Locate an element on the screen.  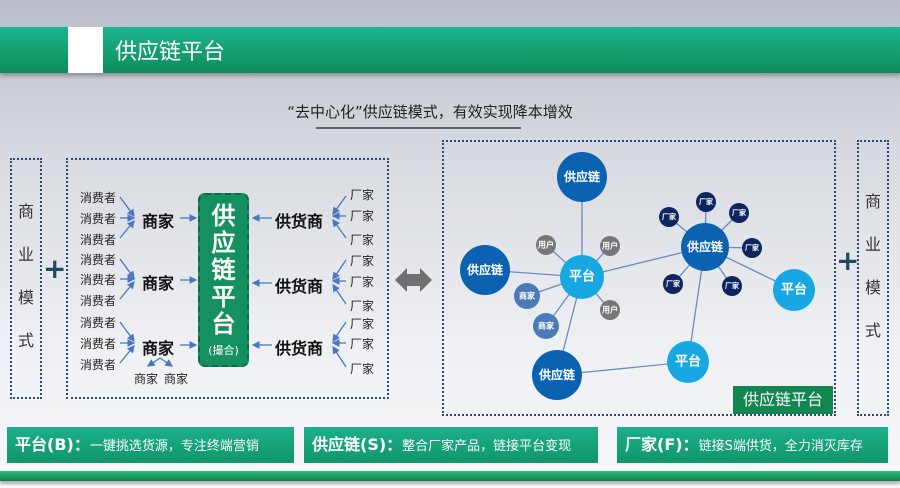
supply-chain-platform-block: 供 应 链 平 台 (撮合) is located at coordinates (223, 280).